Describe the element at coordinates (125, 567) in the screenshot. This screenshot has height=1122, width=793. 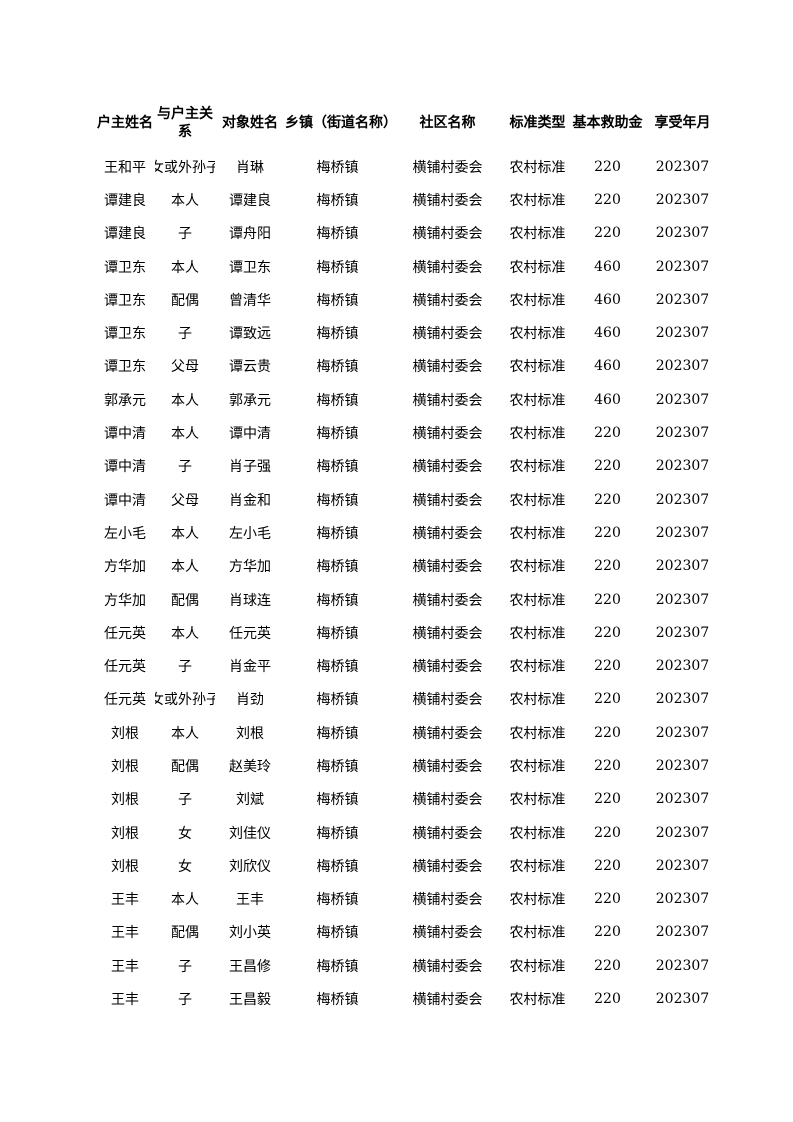
I see `cell-text: 方华加` at that location.